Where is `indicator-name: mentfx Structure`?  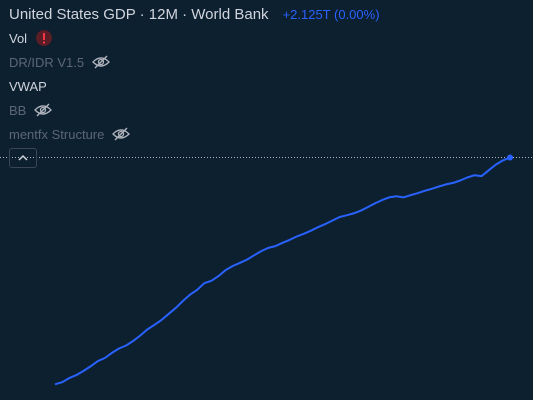 indicator-name: mentfx Structure is located at coordinates (57, 134).